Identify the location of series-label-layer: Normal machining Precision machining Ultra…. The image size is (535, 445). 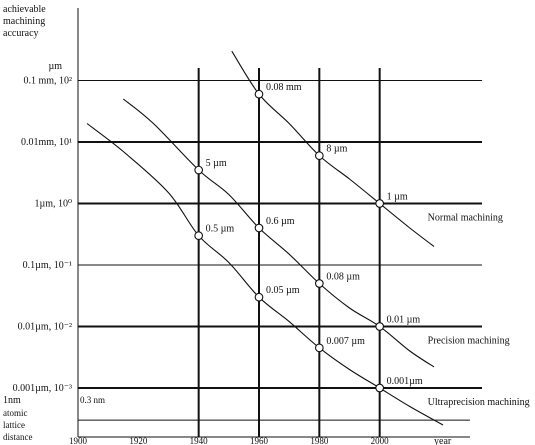
(479, 311).